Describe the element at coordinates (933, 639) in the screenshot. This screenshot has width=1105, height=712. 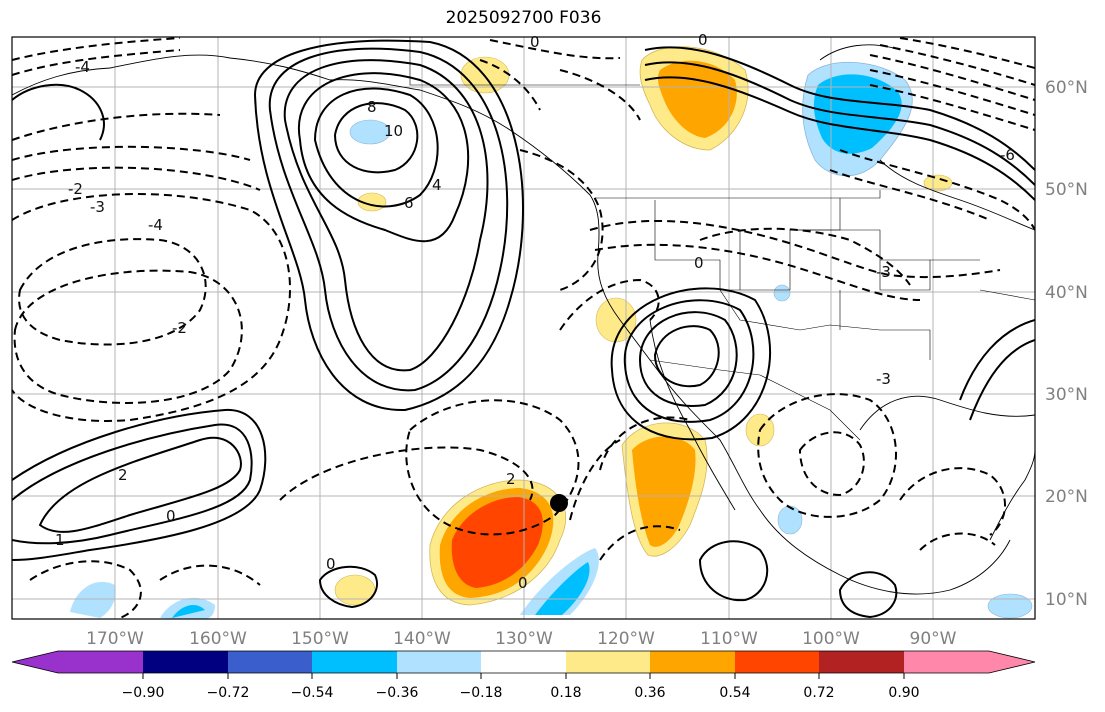
I see `lon-label: 90°W` at that location.